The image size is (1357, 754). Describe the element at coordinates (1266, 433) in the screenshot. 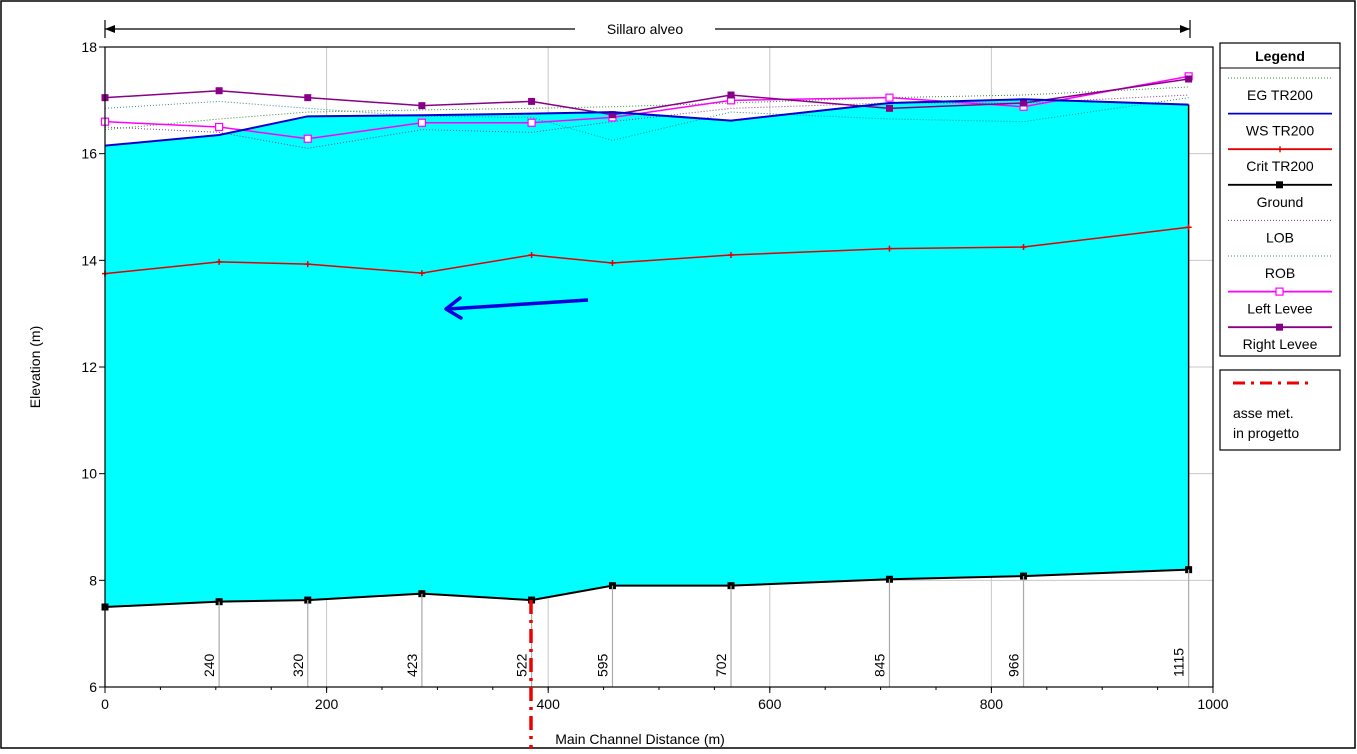

I see `axis-legend-label-2: in progetto` at that location.